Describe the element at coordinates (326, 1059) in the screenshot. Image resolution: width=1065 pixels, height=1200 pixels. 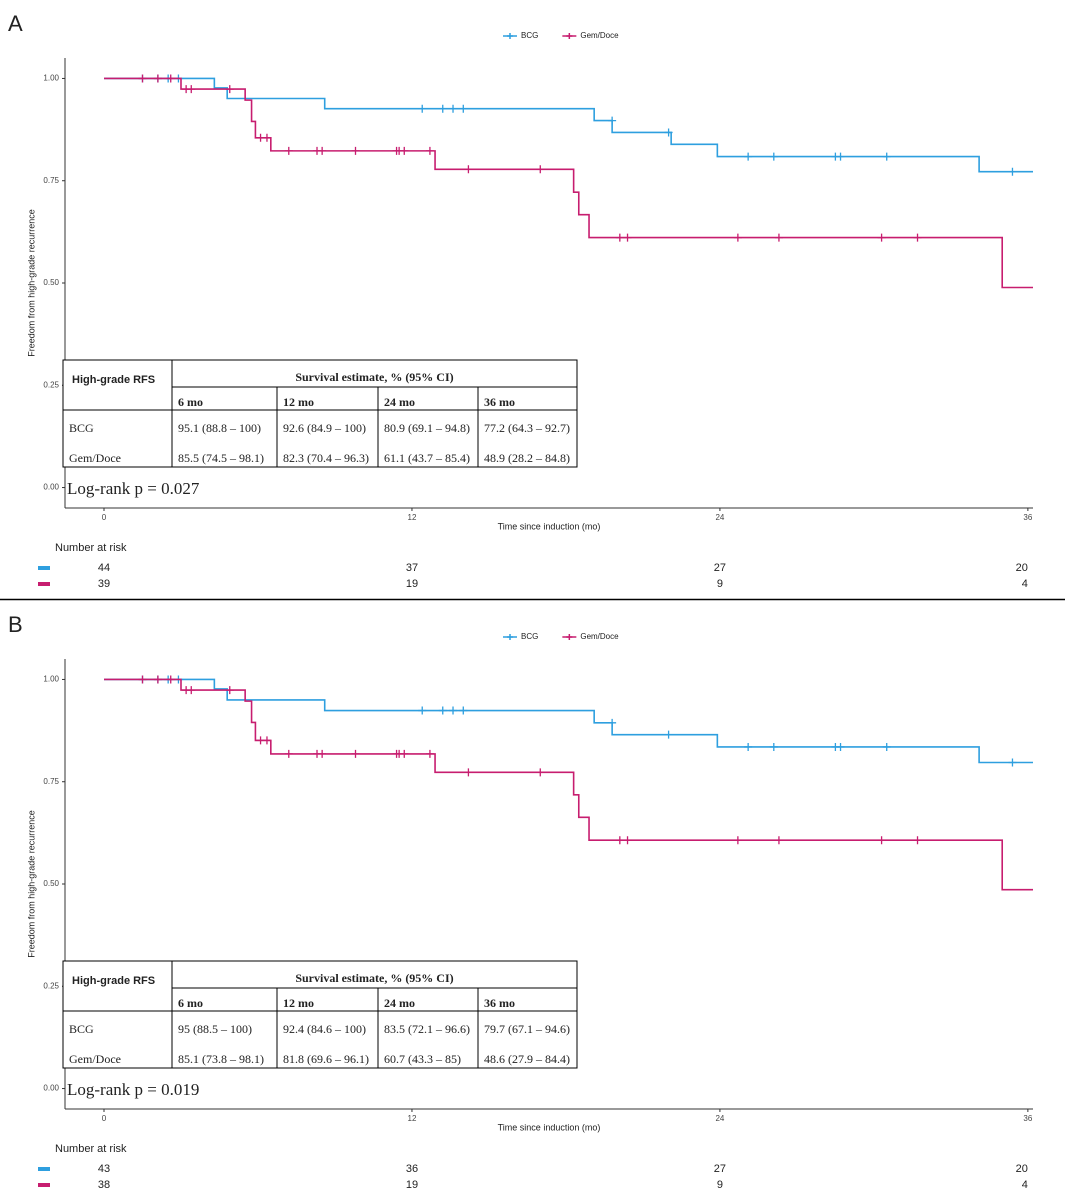
I see `table-cell: 81.8 (69.6 – 96.1)` at that location.